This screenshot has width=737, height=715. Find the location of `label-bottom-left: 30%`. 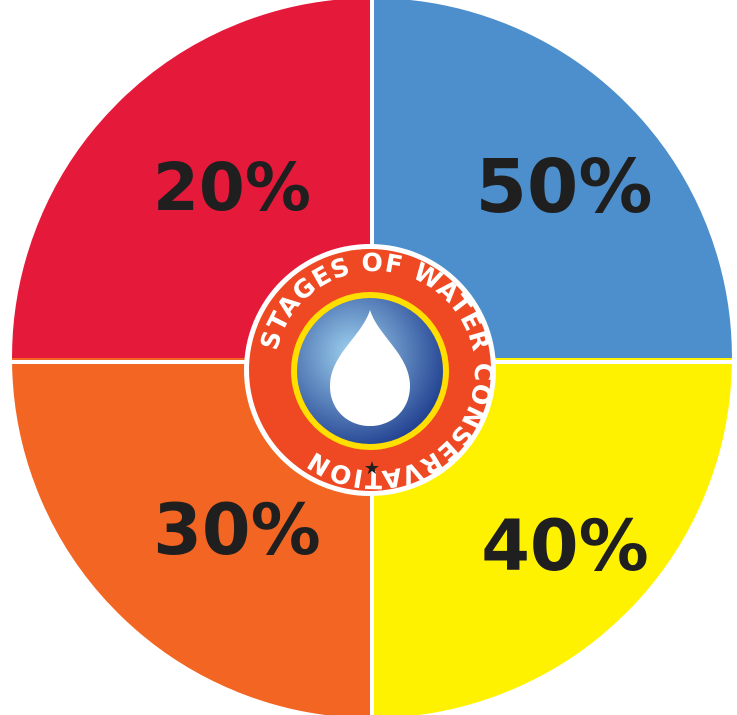

label-bottom-left: 30% is located at coordinates (237, 530).